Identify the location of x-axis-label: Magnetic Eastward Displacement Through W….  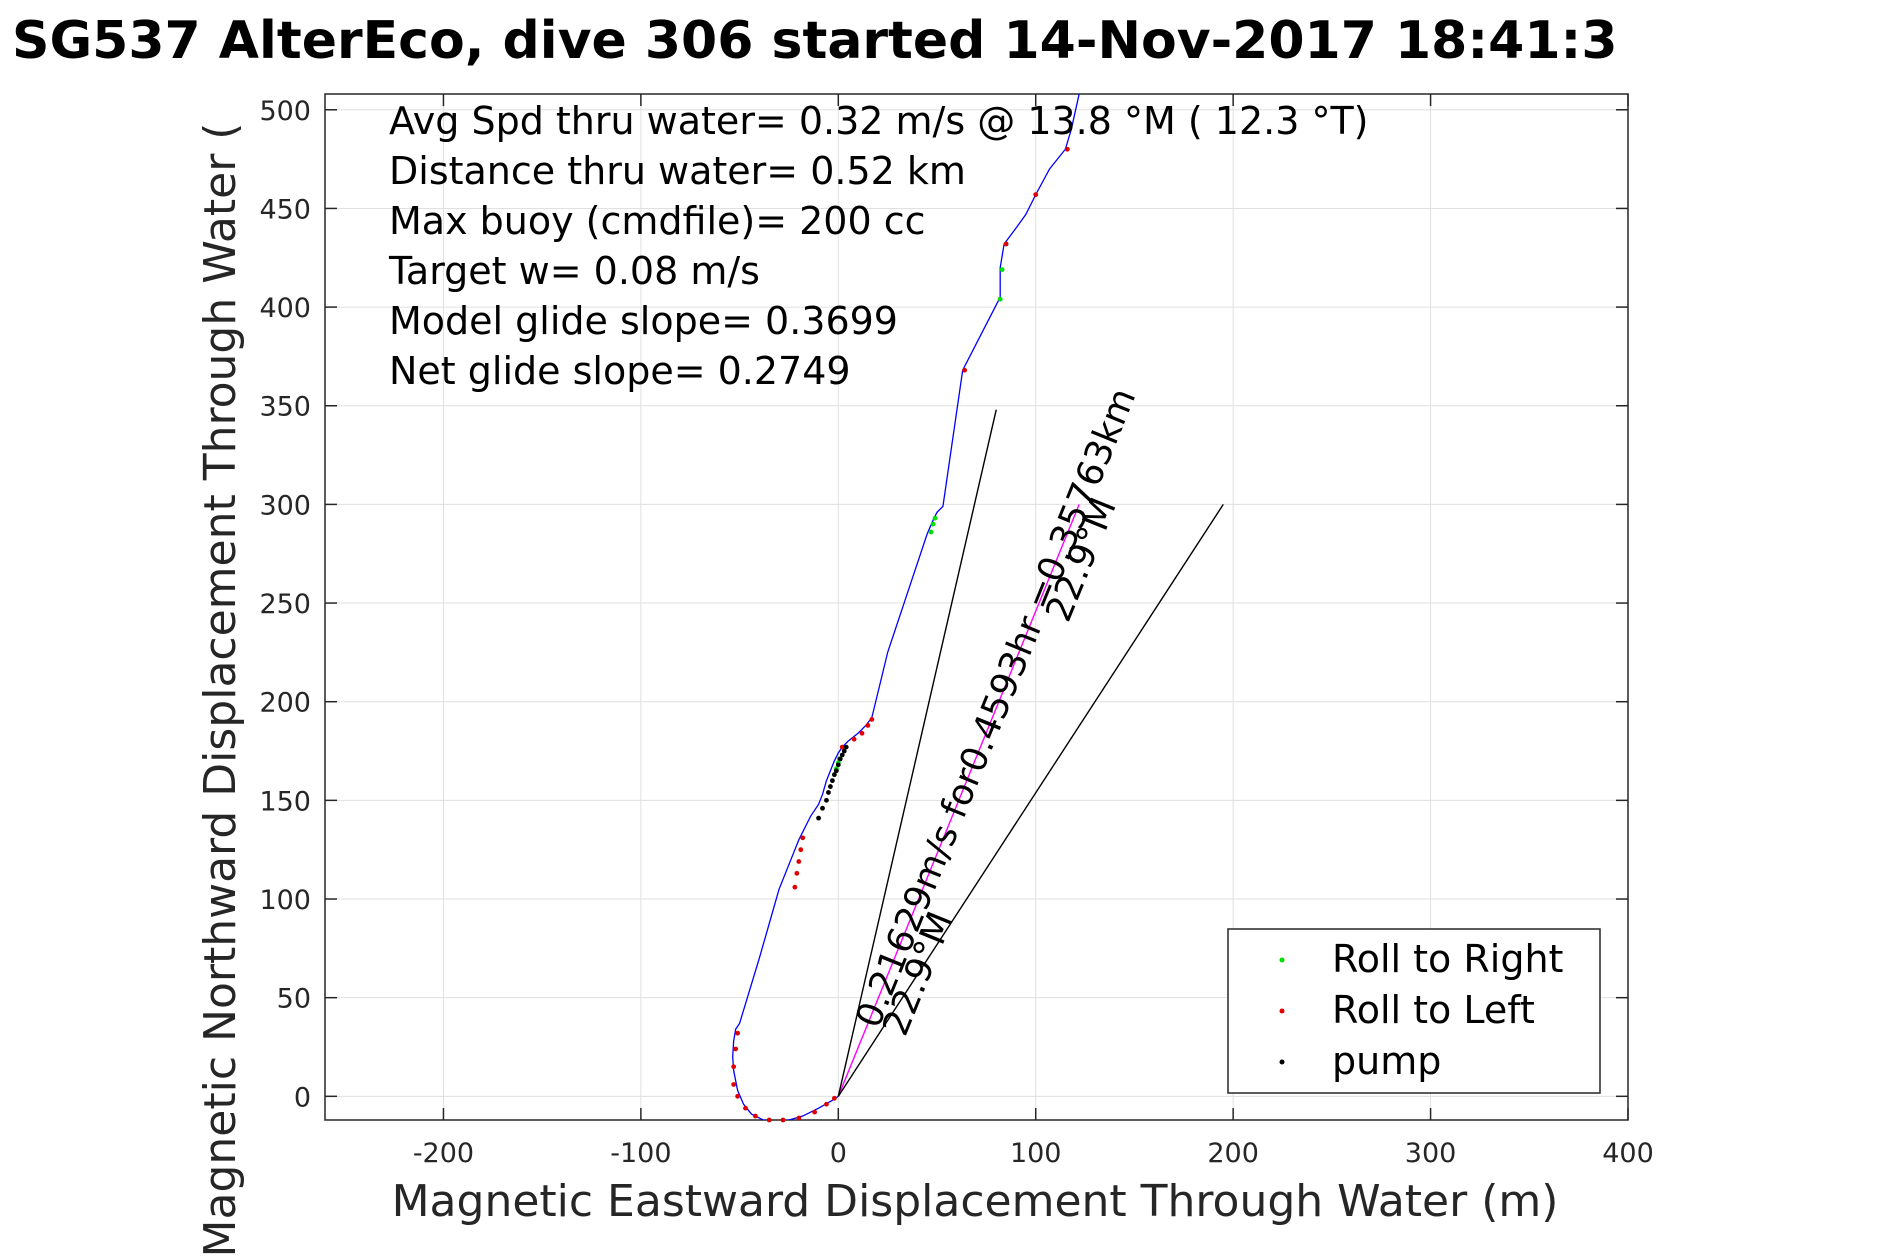
(975, 1201).